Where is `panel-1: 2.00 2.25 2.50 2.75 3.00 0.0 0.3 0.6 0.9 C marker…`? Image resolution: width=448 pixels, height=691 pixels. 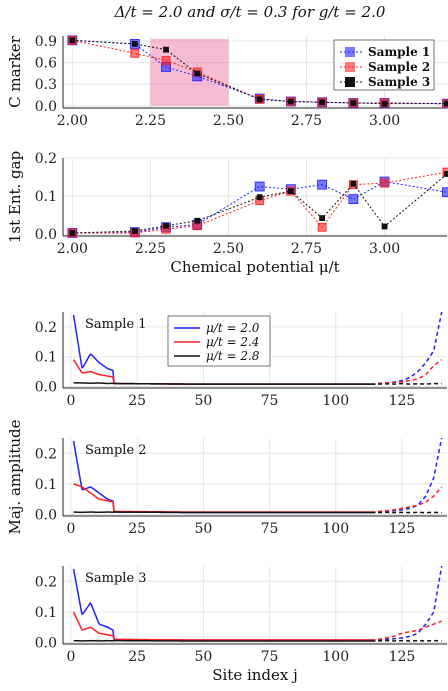 panel-1: 2.00 2.25 2.50 2.75 3.00 0.0 0.3 0.6 0.9 C marker… is located at coordinates (227, 81).